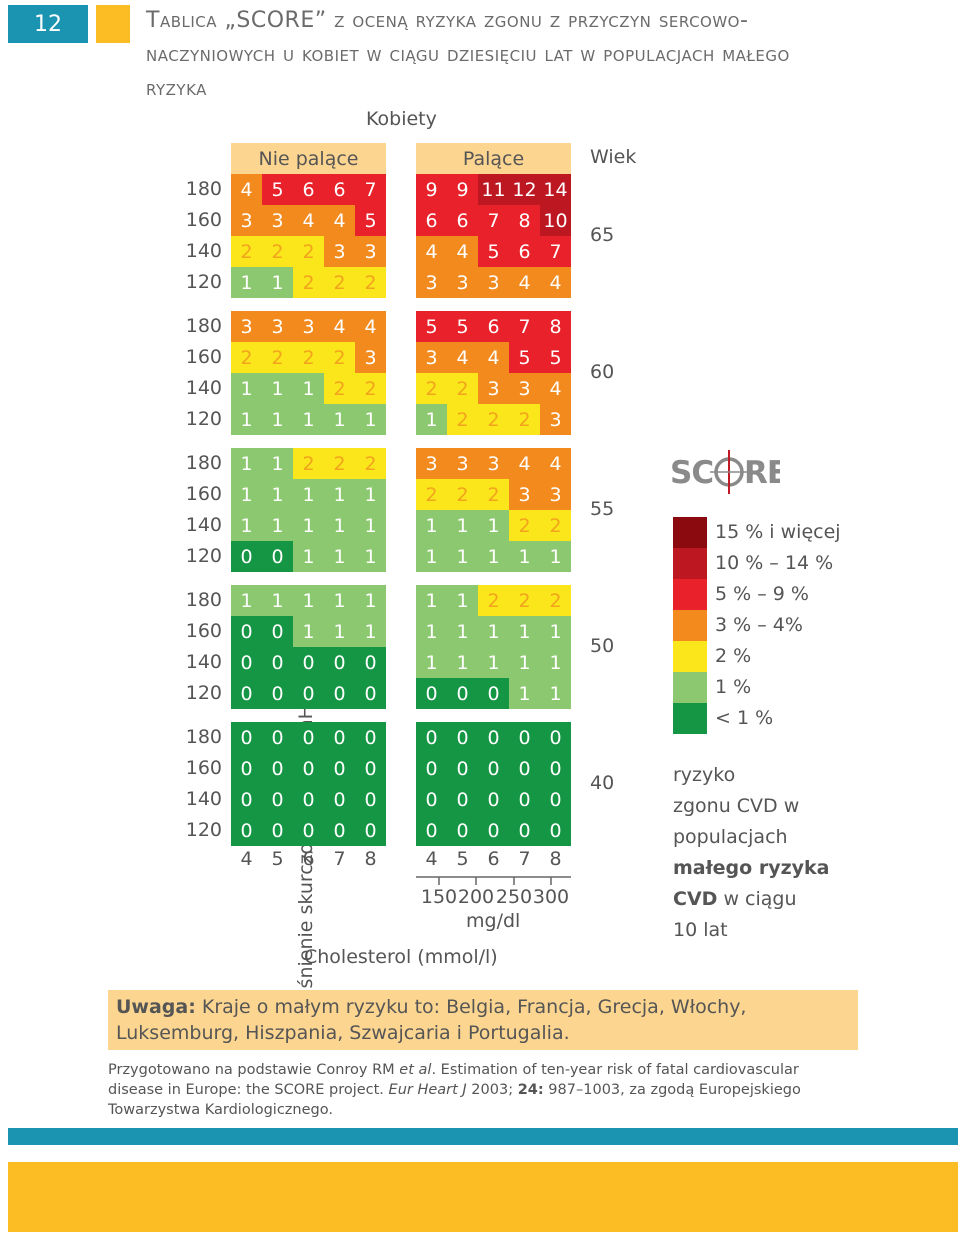 This screenshot has height=1236, width=960. I want to click on header-age: Wiek, so click(613, 157).